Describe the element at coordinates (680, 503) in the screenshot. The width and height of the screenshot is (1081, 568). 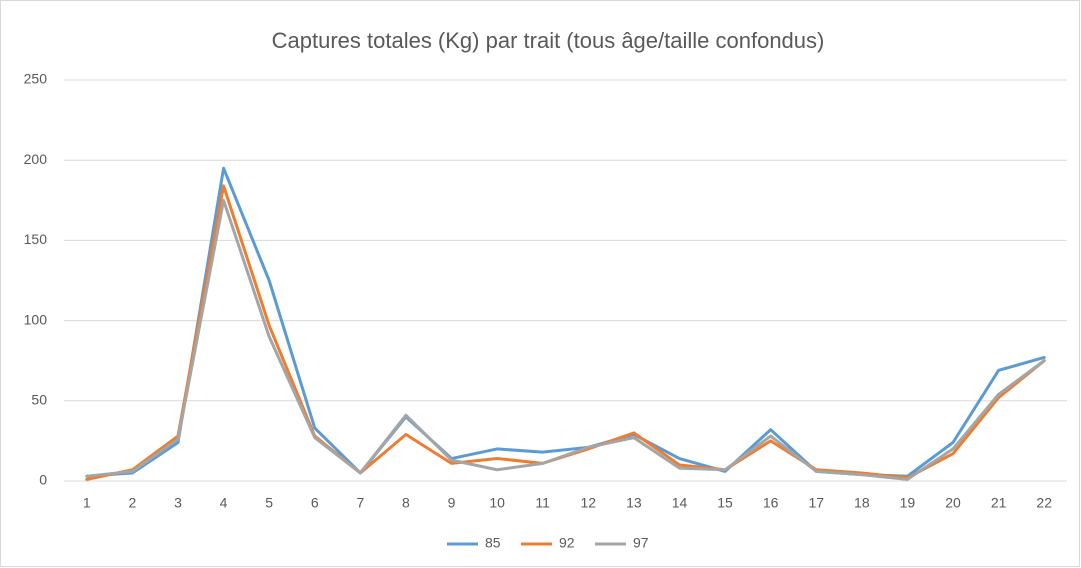
I see `x-tick-label: 14` at that location.